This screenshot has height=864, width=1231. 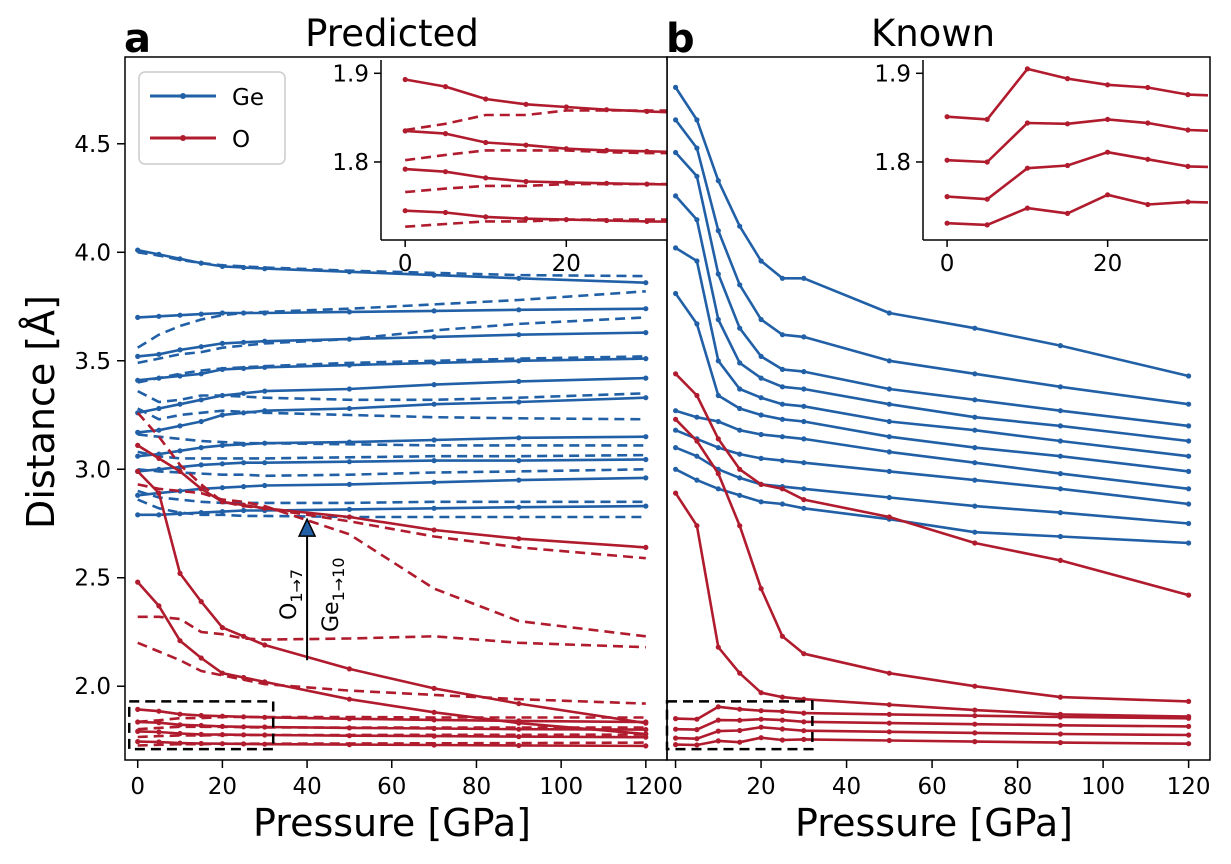 What do you see at coordinates (392, 33) in the screenshot?
I see `panel-a-title: Predicted` at bounding box center [392, 33].